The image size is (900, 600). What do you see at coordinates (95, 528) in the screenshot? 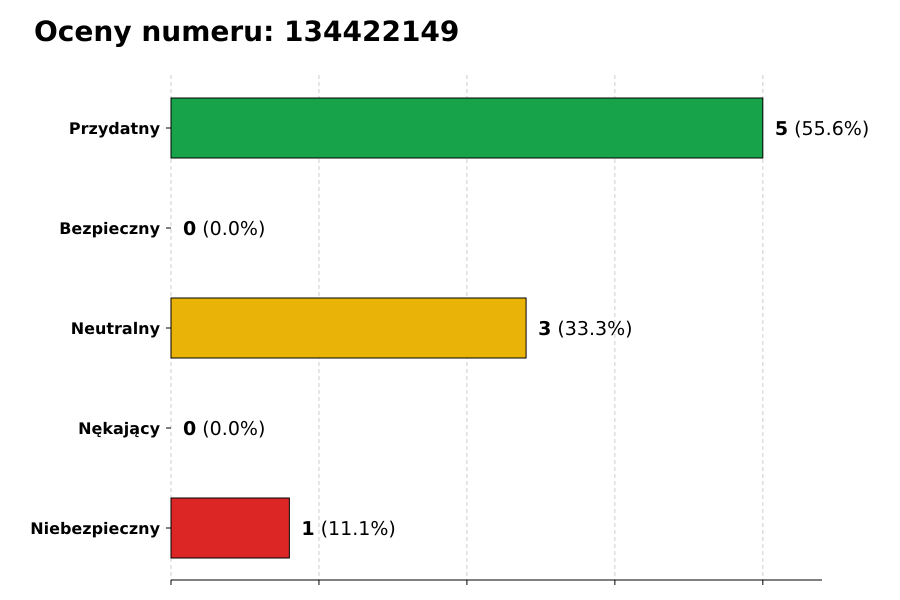
I see `y-tick-label: Niebezpieczny` at bounding box center [95, 528].